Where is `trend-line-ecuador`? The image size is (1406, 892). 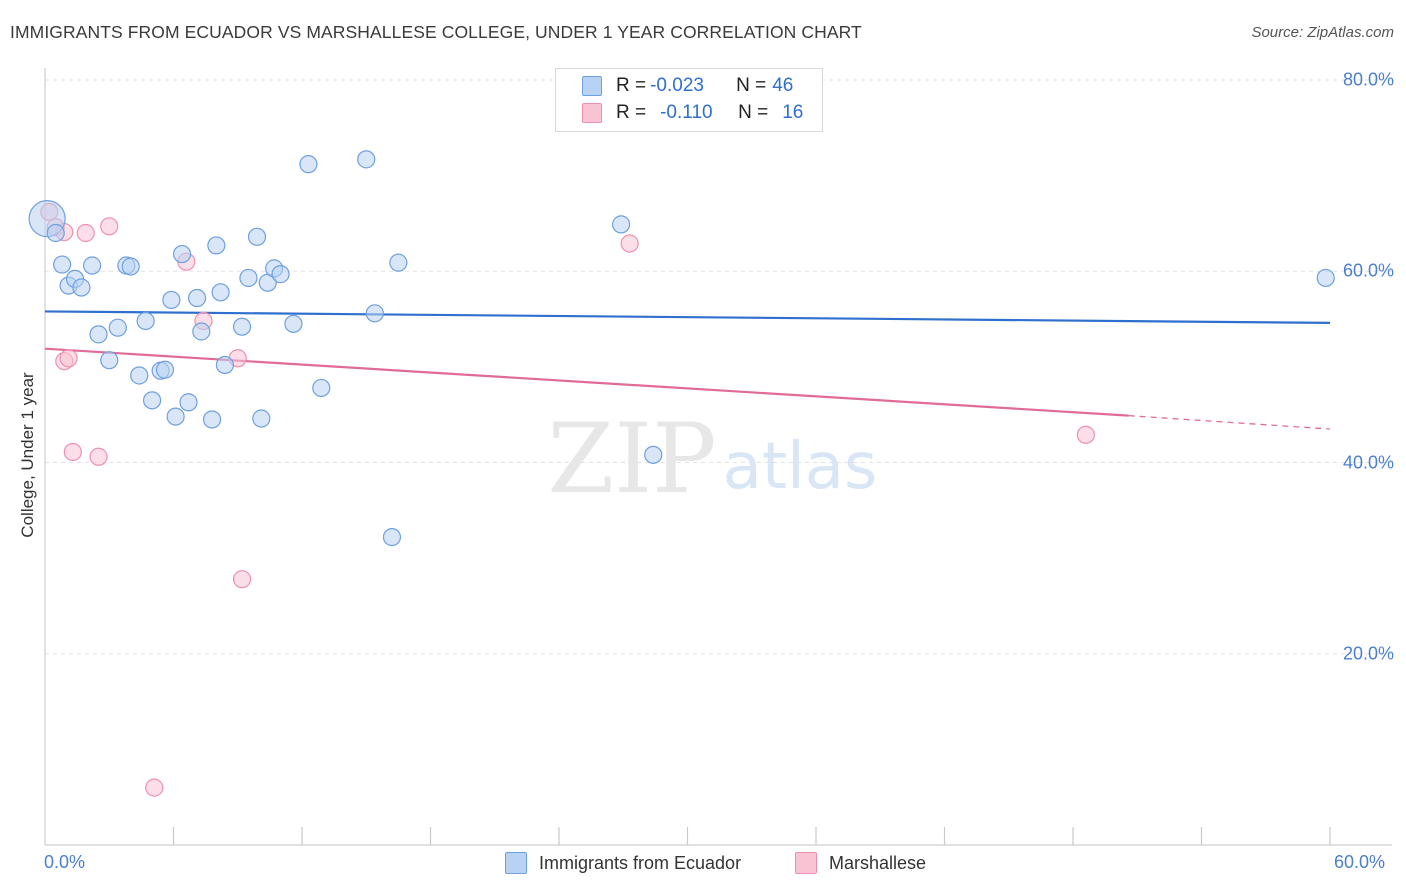 trend-line-ecuador is located at coordinates (687, 317).